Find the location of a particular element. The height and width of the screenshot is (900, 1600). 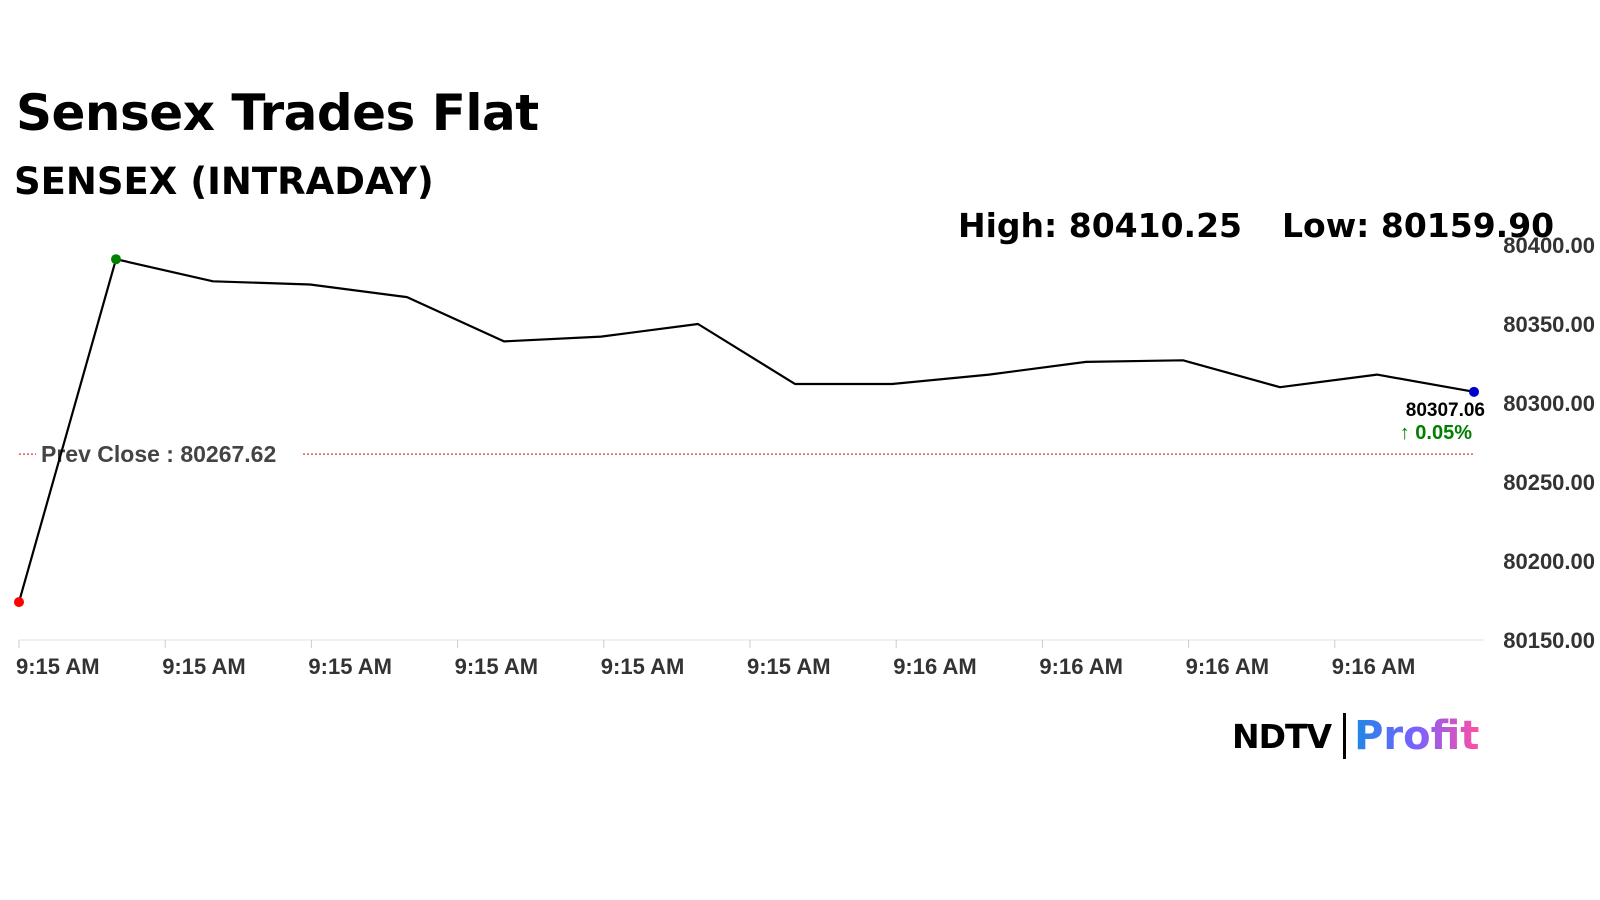

profit-logo-text: Profit is located at coordinates (1417, 736).